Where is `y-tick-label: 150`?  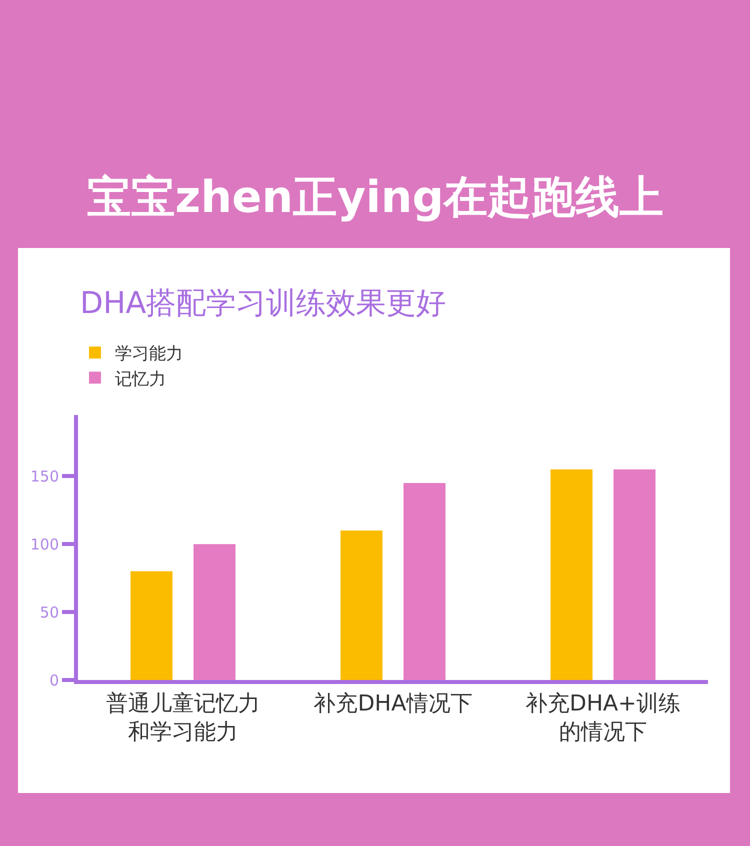
y-tick-label: 150 is located at coordinates (44, 476).